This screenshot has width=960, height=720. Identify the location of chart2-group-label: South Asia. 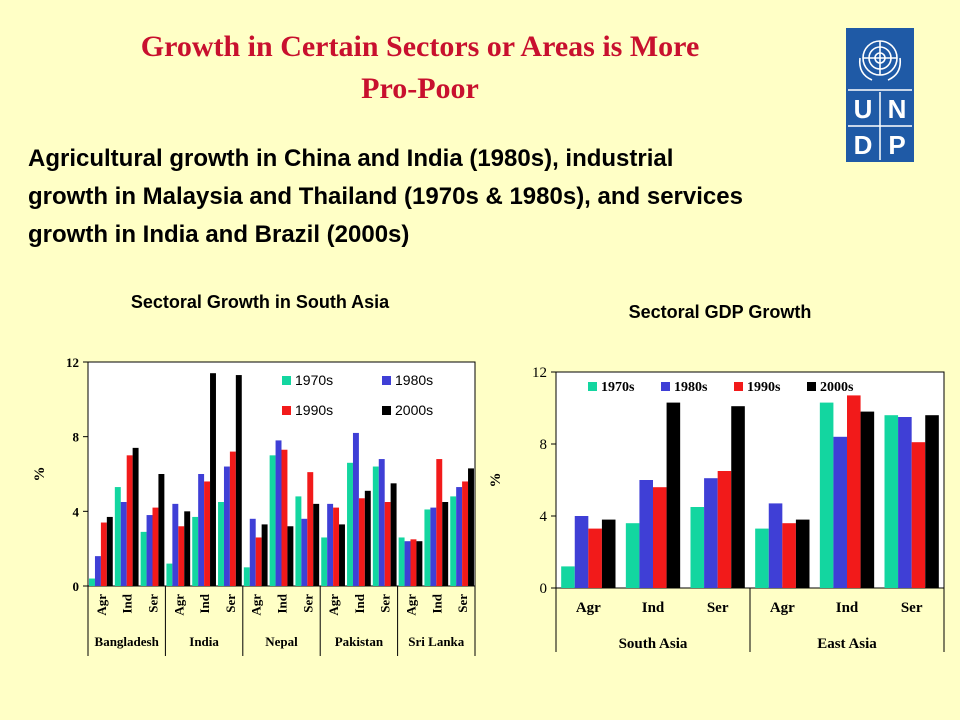
(653, 644).